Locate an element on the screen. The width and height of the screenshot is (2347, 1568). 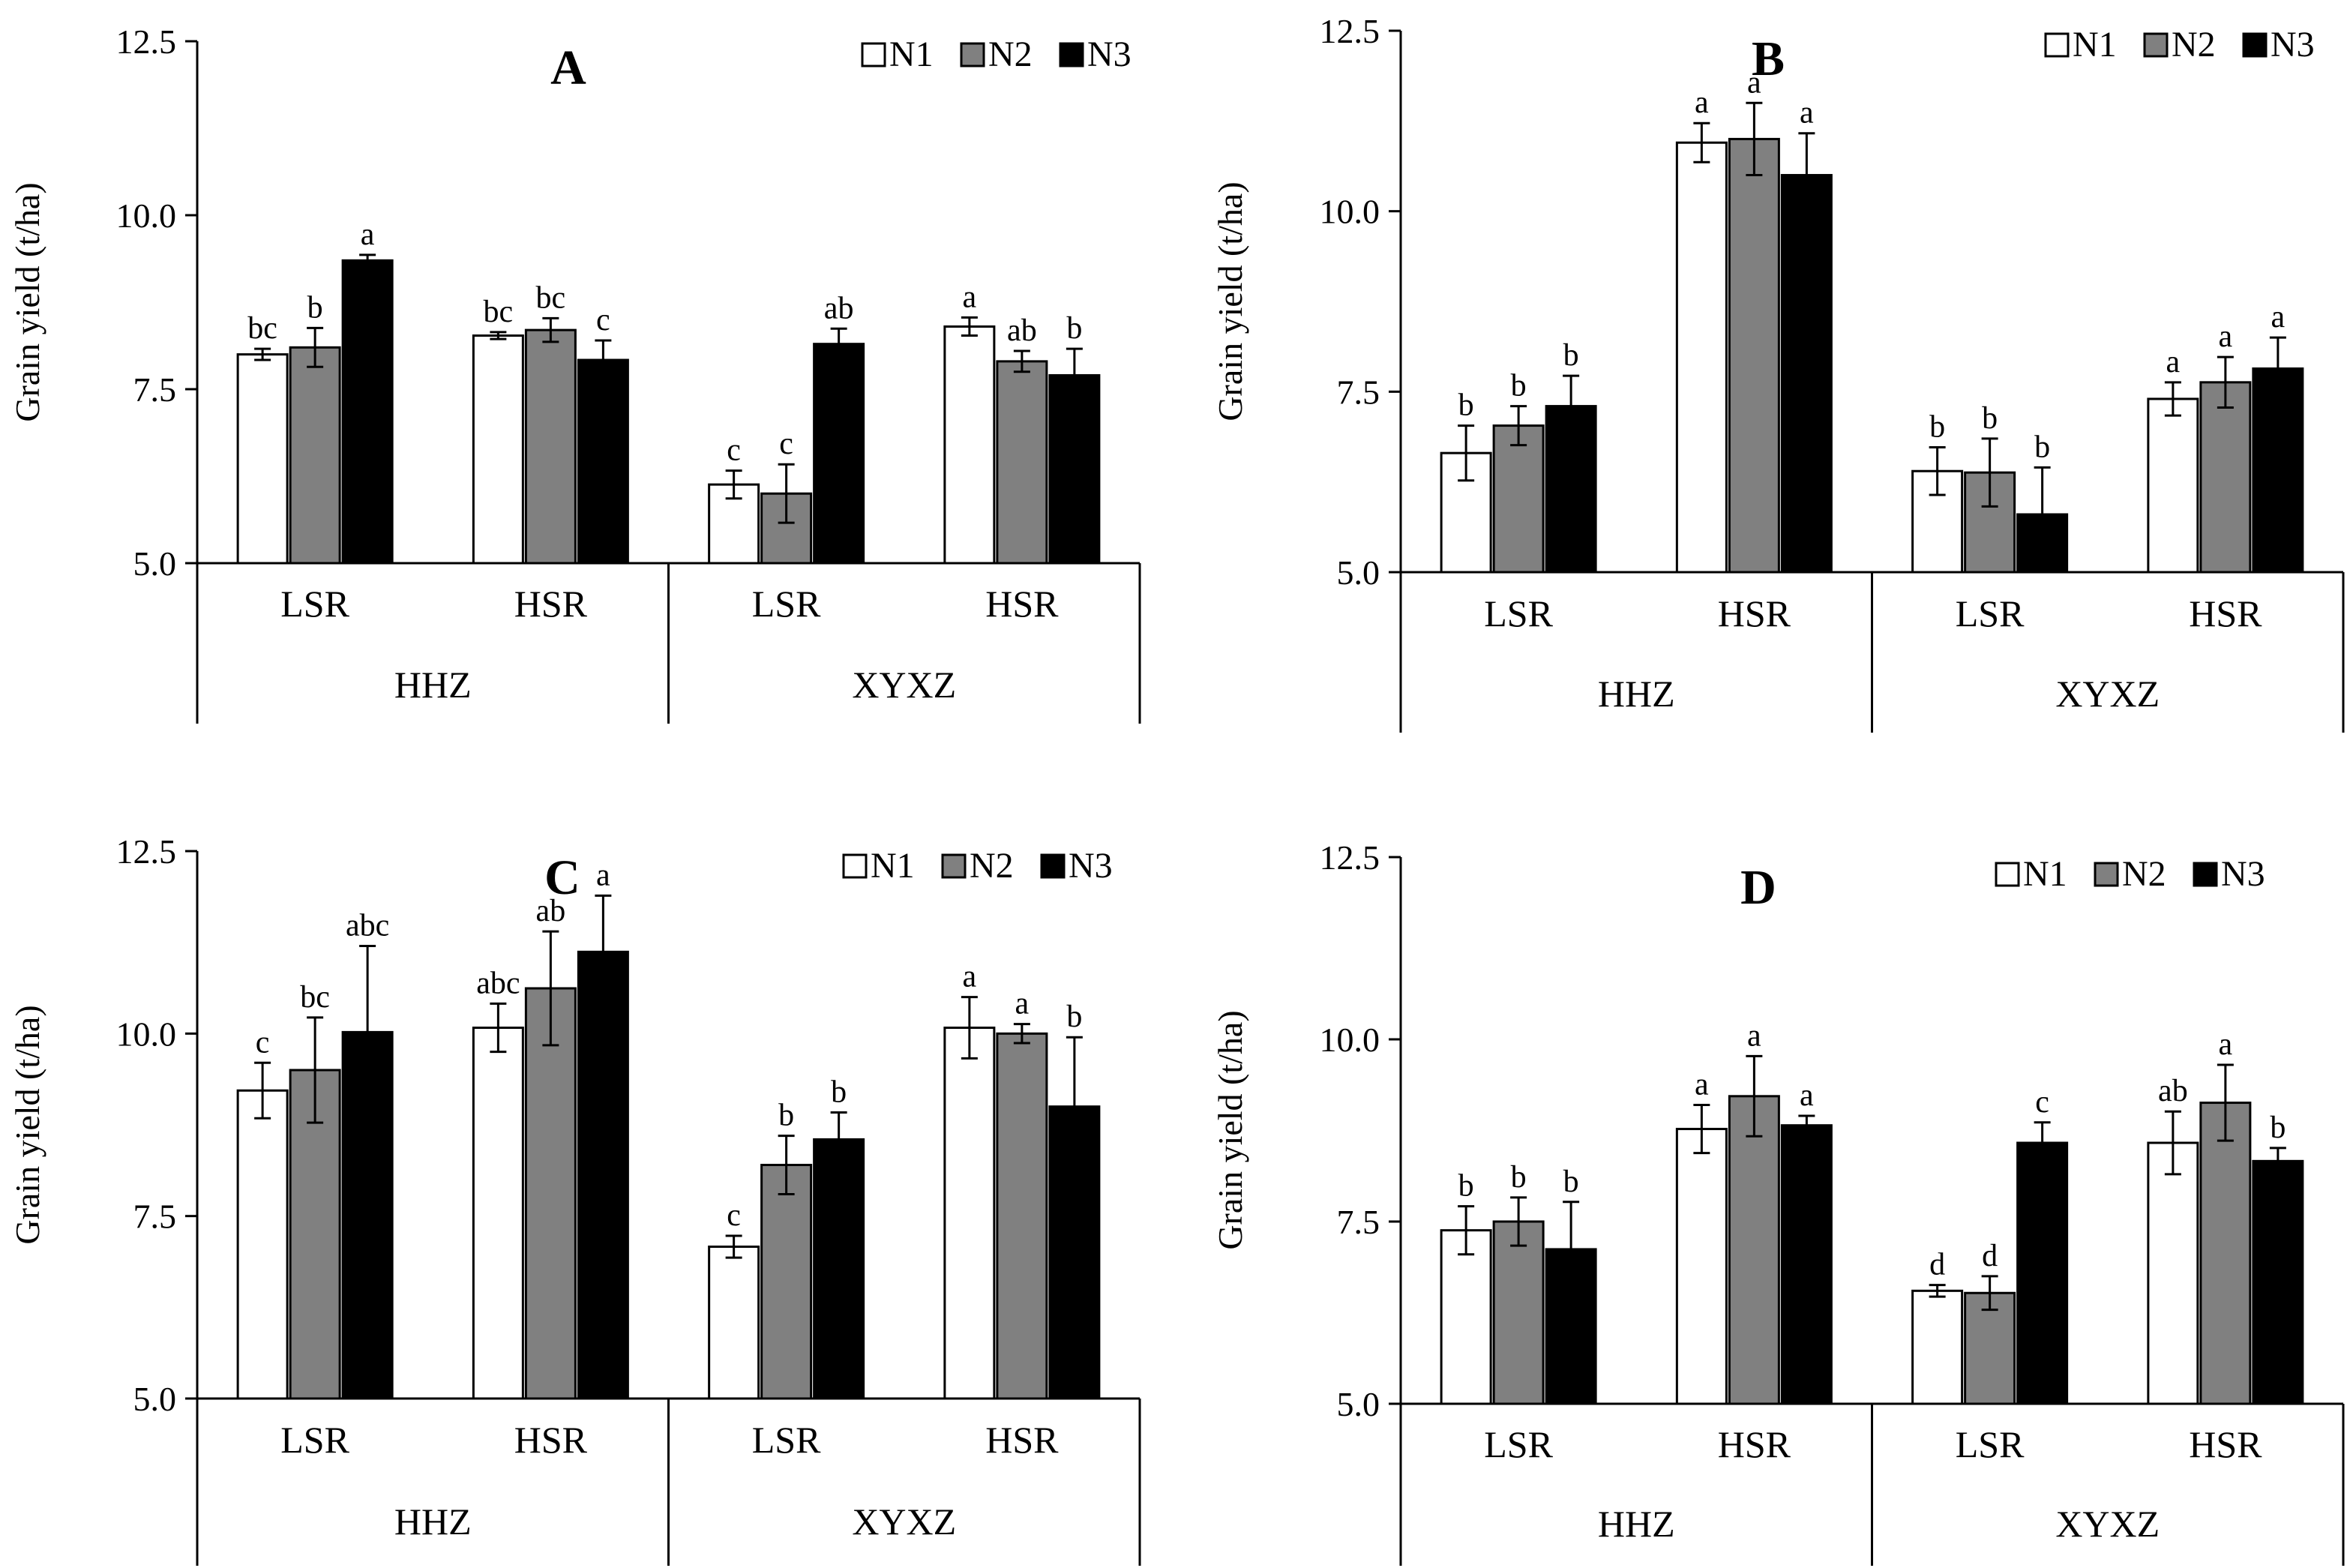
panel-title: B is located at coordinates (1768, 59).